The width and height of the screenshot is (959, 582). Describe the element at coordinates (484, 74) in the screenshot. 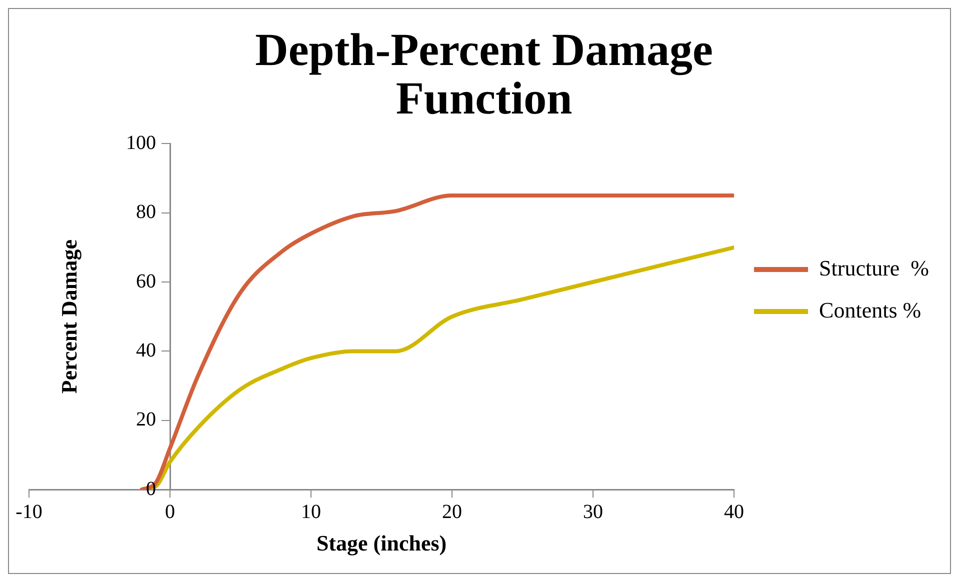

I see `chart-title: Depth-Percent Damage Function` at that location.